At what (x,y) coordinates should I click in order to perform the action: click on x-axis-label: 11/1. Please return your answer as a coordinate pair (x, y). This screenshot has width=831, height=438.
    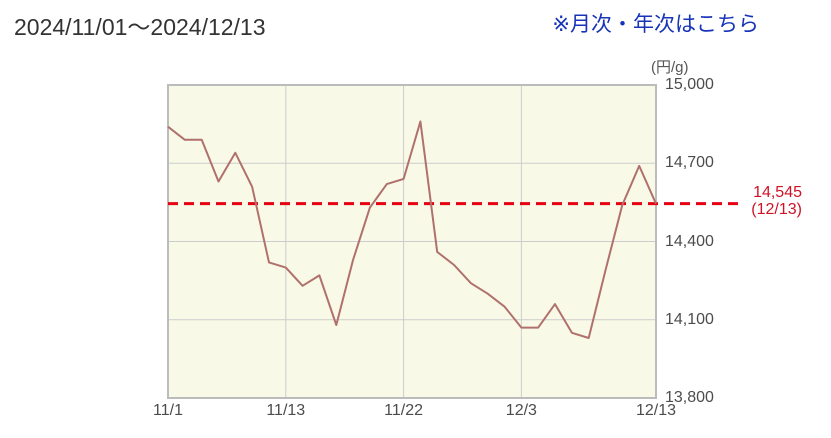
    Looking at the image, I should click on (168, 410).